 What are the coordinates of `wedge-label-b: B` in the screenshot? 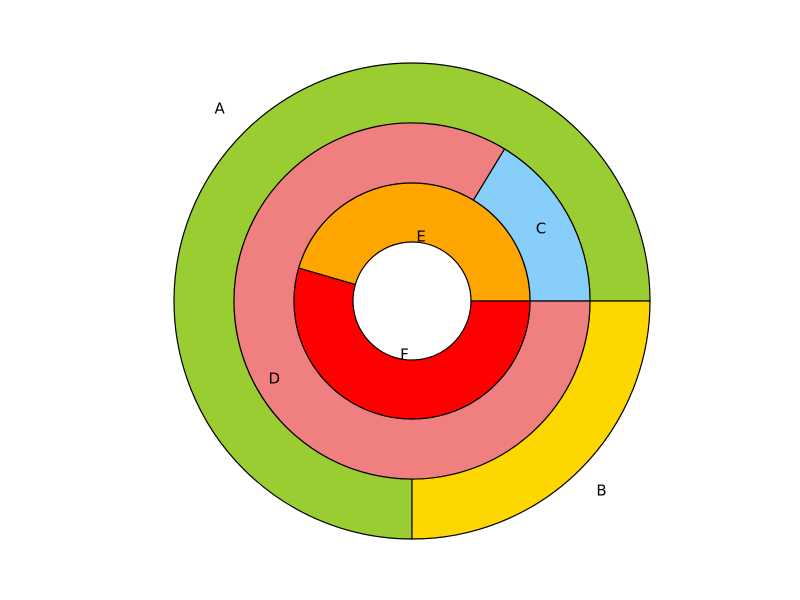 It's located at (601, 491).